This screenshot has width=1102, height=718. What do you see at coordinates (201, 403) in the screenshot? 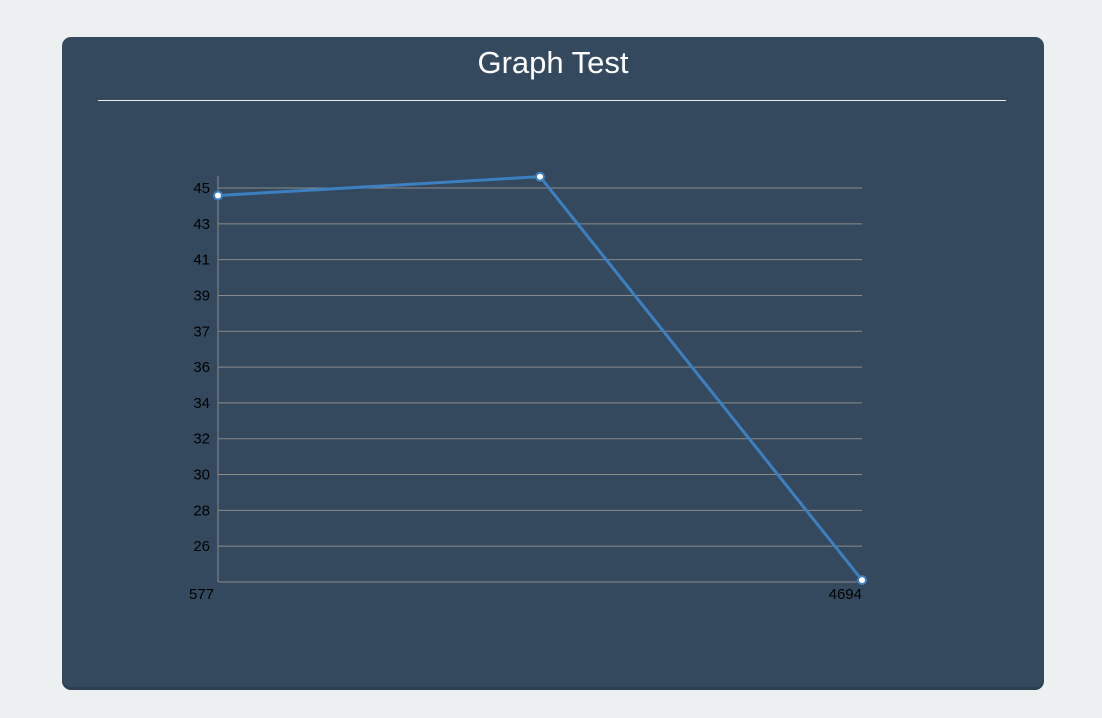
I see `y-tick-label: 34` at bounding box center [201, 403].